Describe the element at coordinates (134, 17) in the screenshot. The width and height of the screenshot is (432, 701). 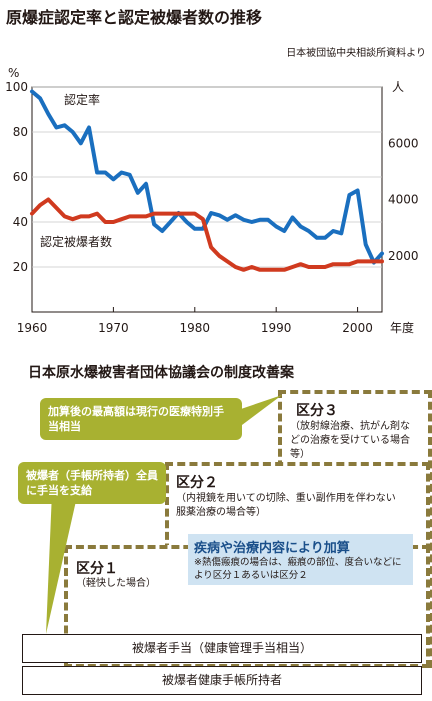
I see `chart-title: 原爆症認定率と認定被爆者数の推移` at that location.